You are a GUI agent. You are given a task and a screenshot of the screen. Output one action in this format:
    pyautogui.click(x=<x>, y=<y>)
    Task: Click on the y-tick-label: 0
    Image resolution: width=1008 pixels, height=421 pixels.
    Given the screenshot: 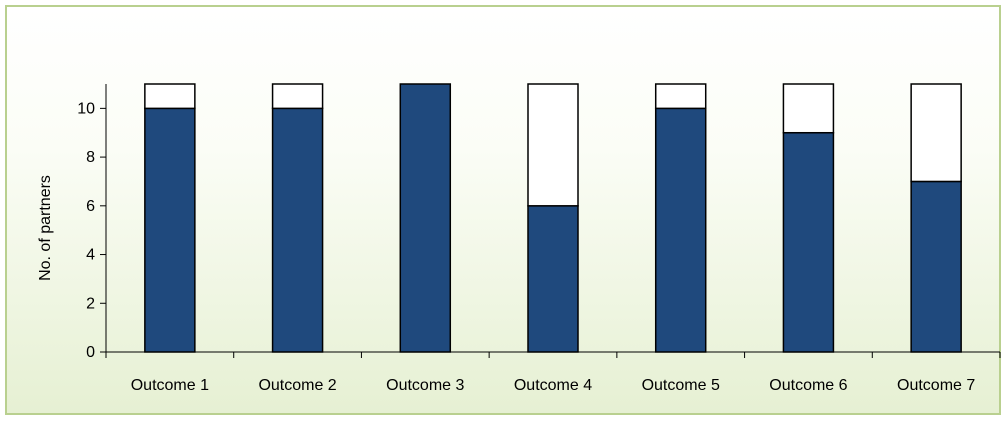 What is the action you would take?
    pyautogui.click(x=90, y=352)
    